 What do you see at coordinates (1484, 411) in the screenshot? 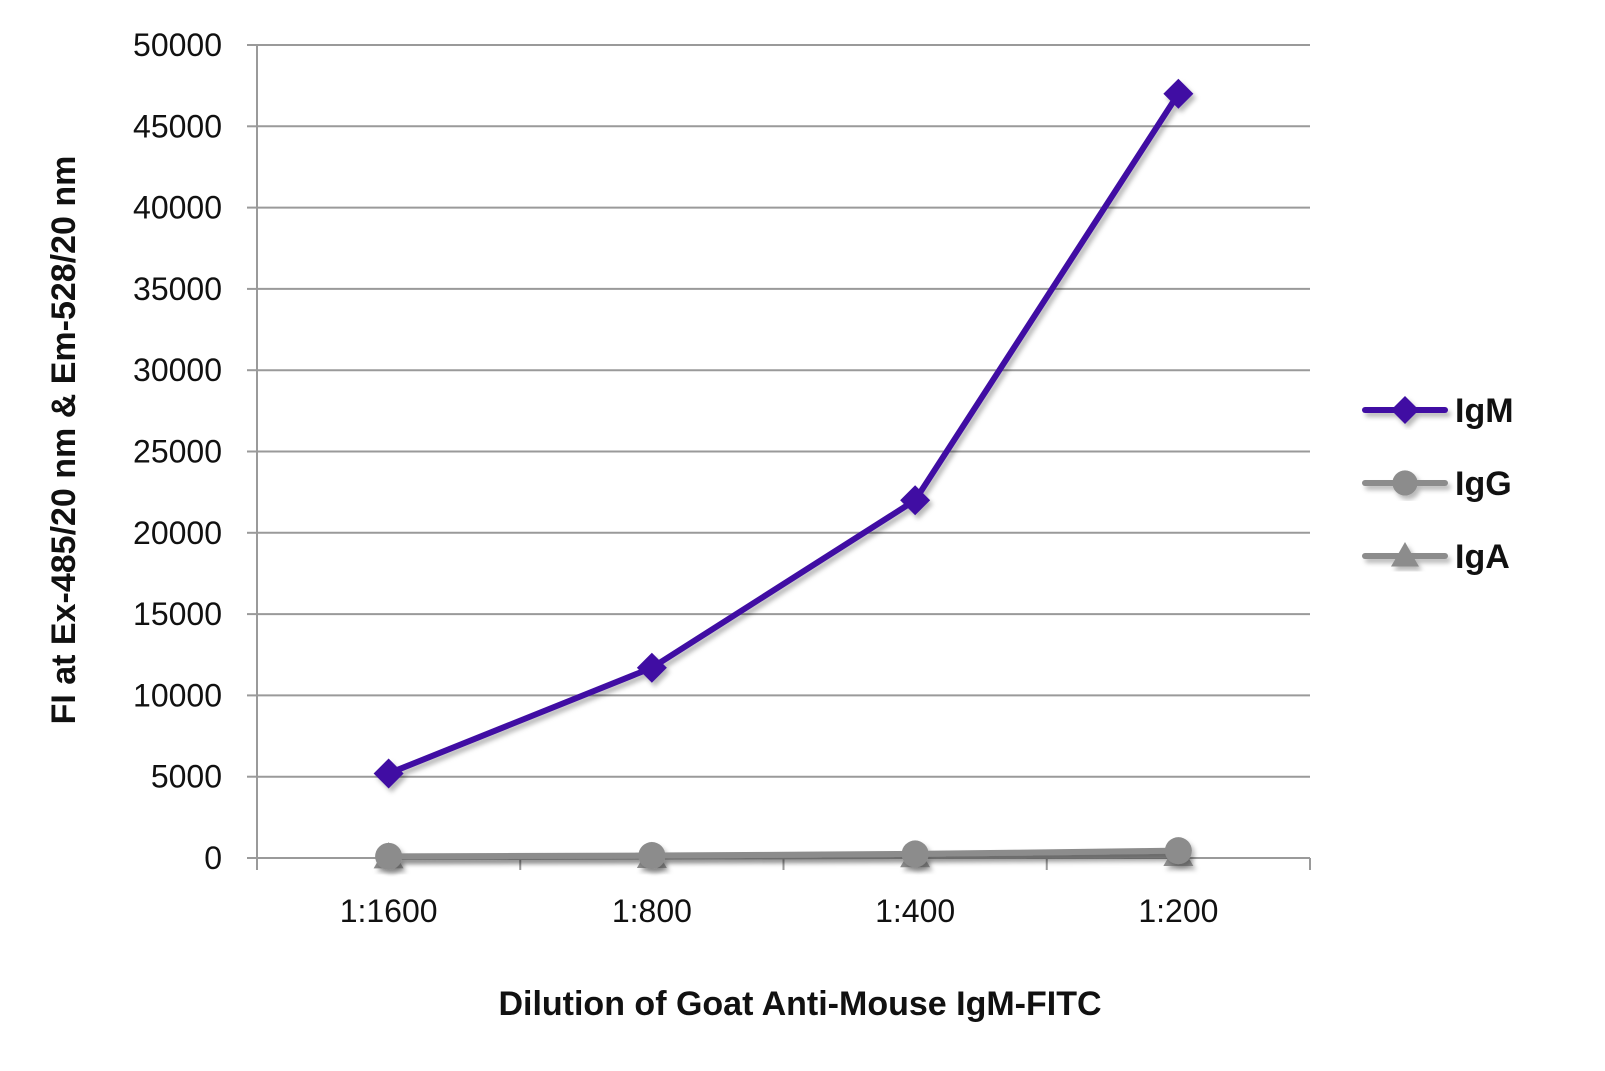
I see `legend-label: IgM` at bounding box center [1484, 411].